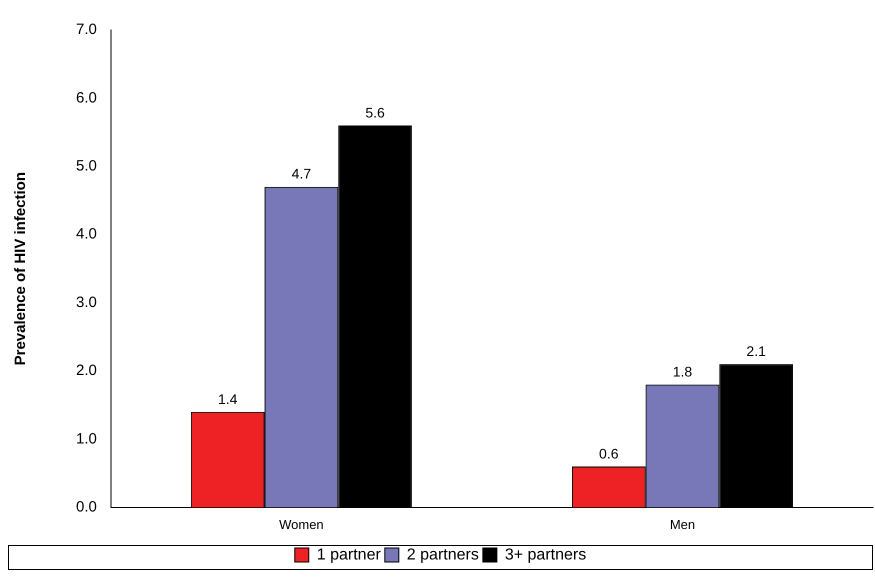  I want to click on y-tick-label: 3.0, so click(86, 302).